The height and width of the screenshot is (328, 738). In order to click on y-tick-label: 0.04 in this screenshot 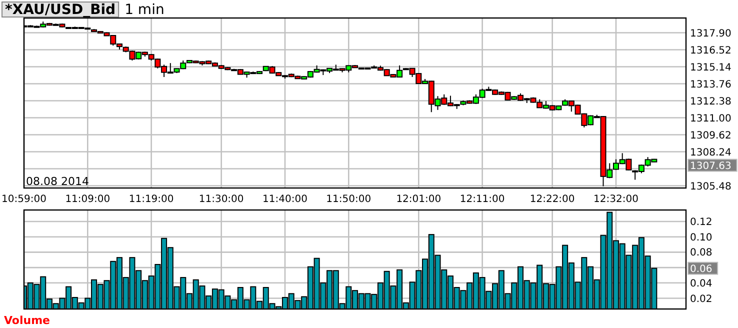, I will do `click(701, 284)`.